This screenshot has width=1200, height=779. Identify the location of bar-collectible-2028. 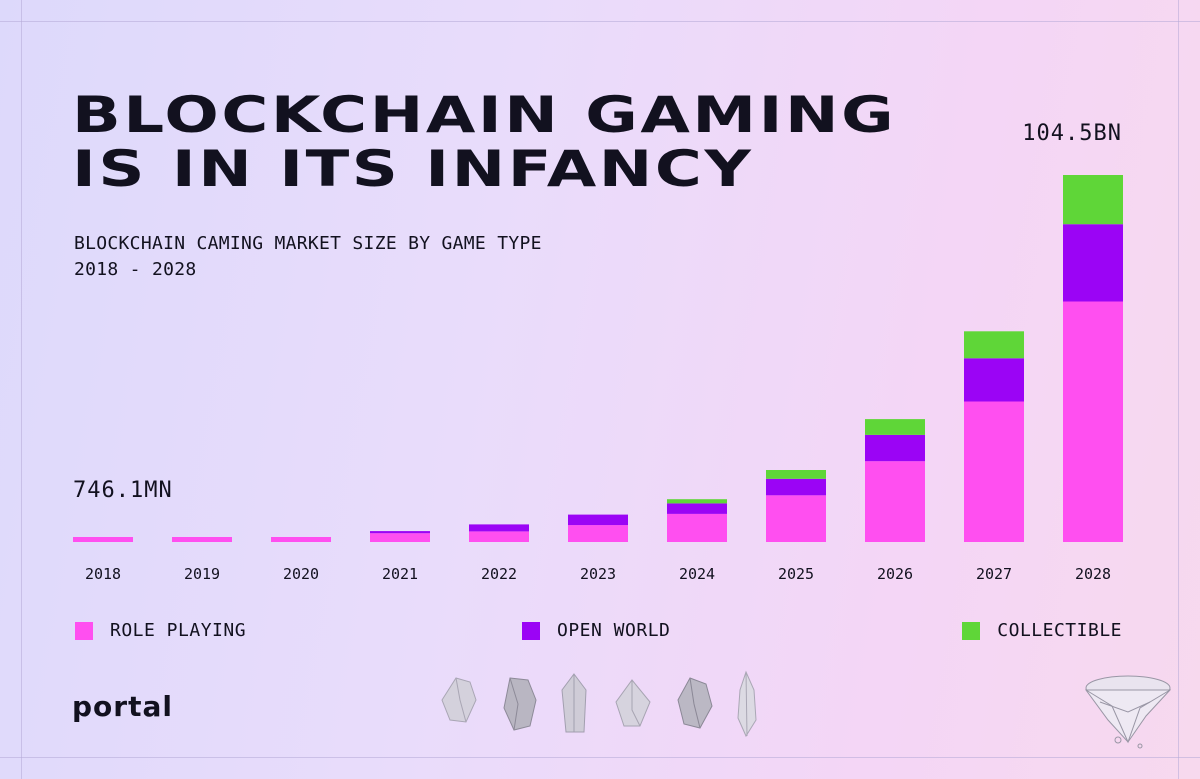
(1093, 200).